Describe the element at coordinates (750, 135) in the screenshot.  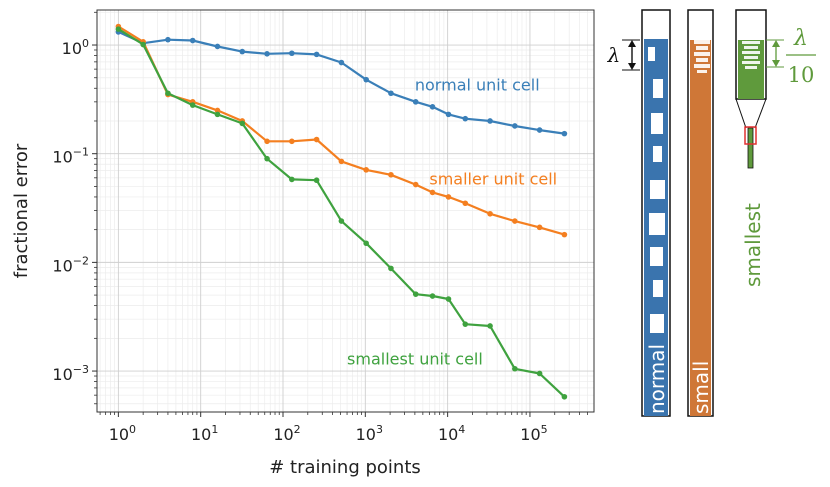
I see `smallest-zoom-highlight` at that location.